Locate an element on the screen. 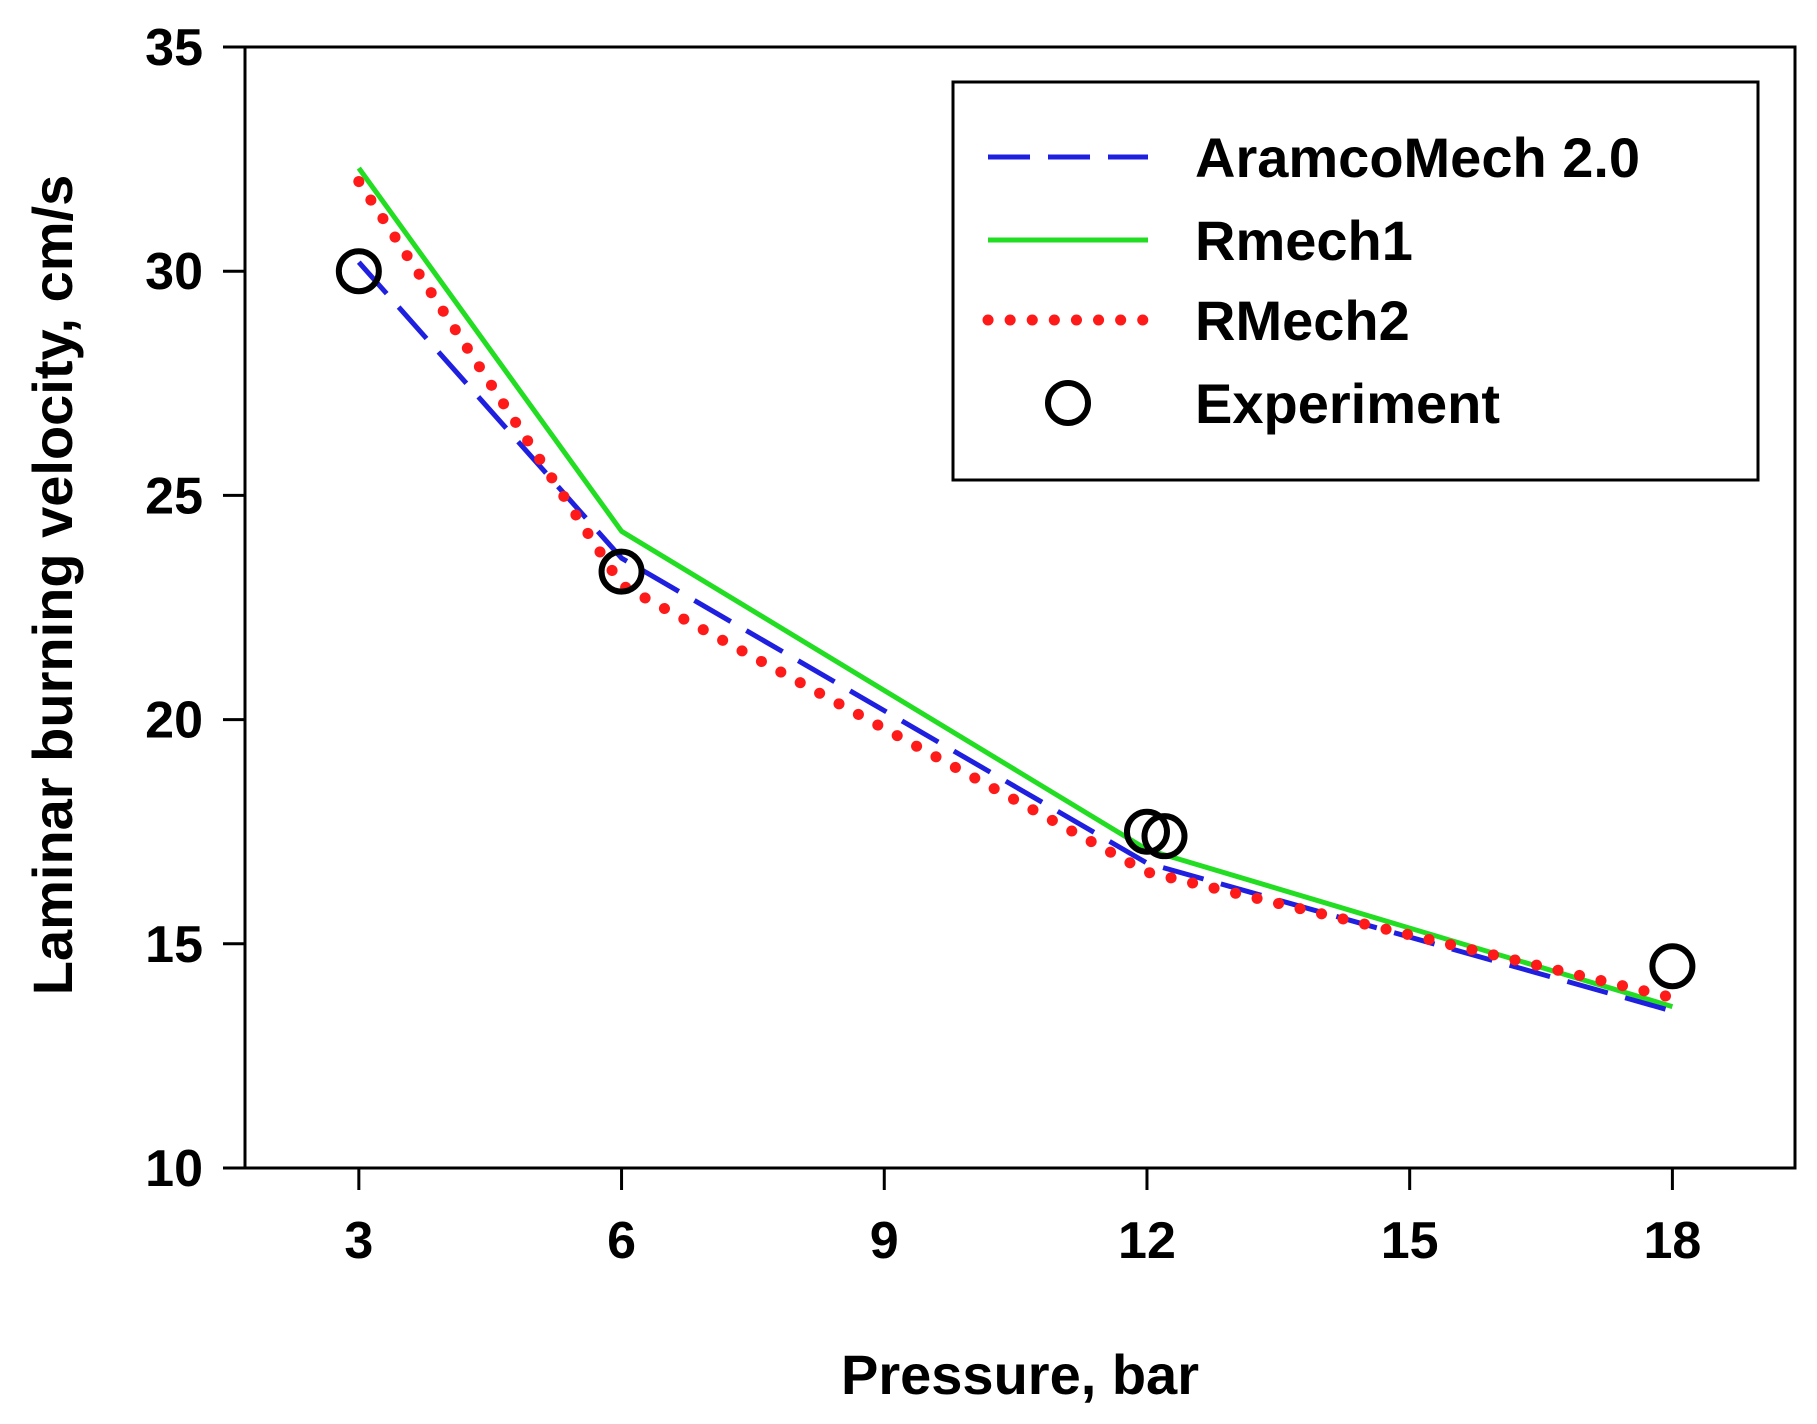 The height and width of the screenshot is (1424, 1817). legend-label: AramcoMech 2.0 is located at coordinates (1417, 157).